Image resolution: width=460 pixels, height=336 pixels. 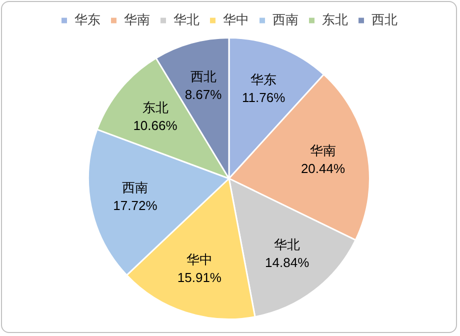 I want to click on slice-label: 西北, so click(x=203, y=76).